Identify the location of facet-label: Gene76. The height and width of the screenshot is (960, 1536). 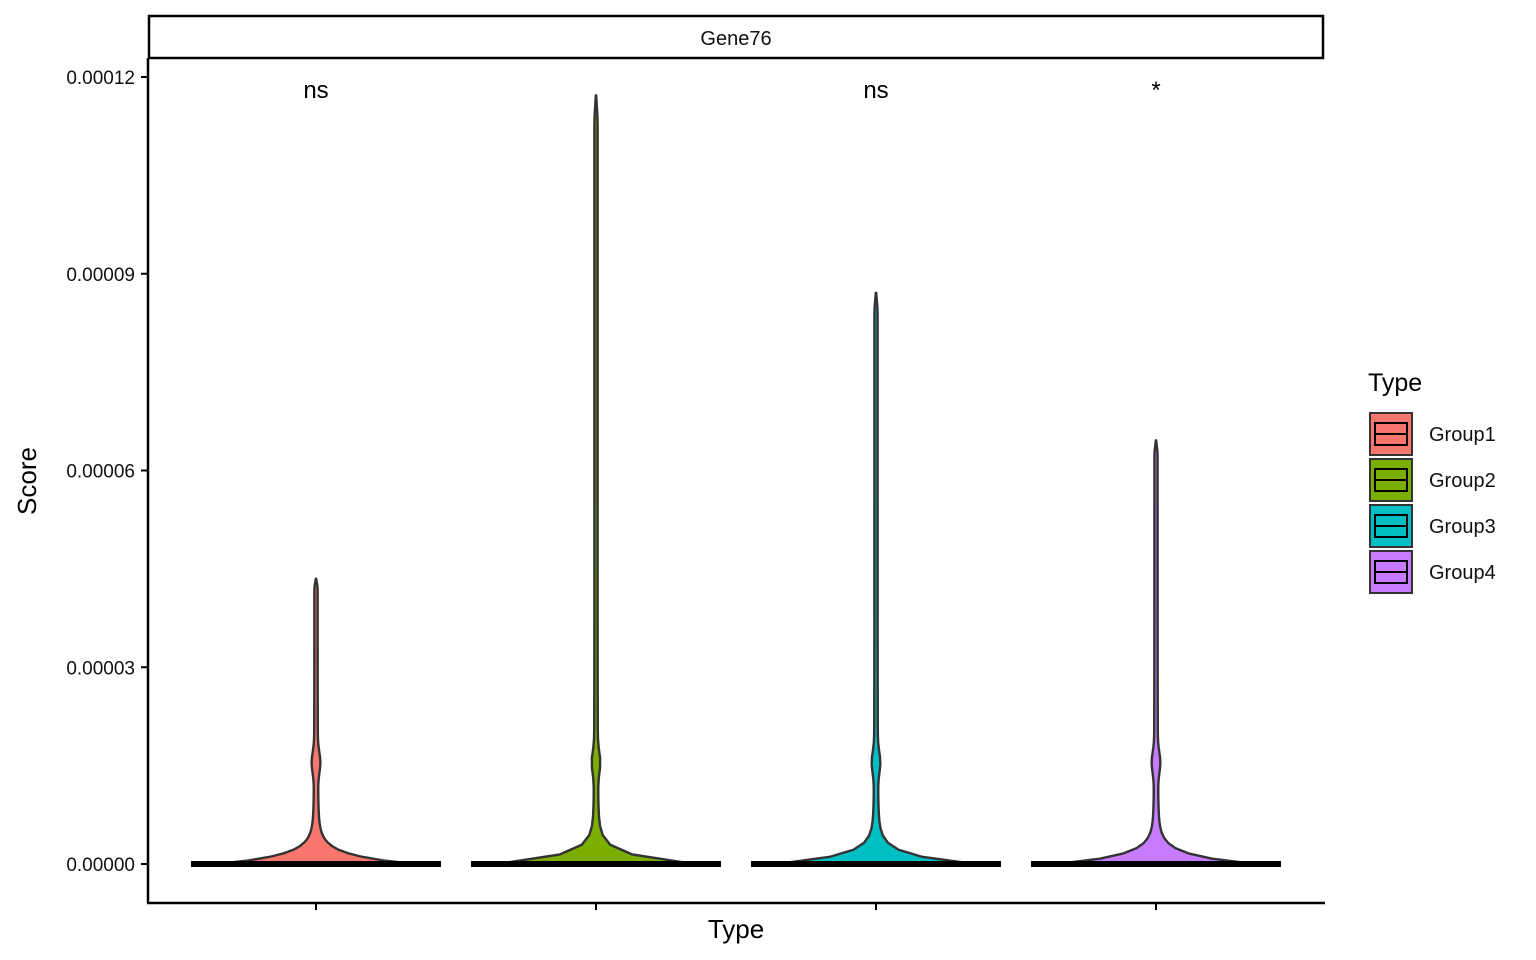
(735, 39).